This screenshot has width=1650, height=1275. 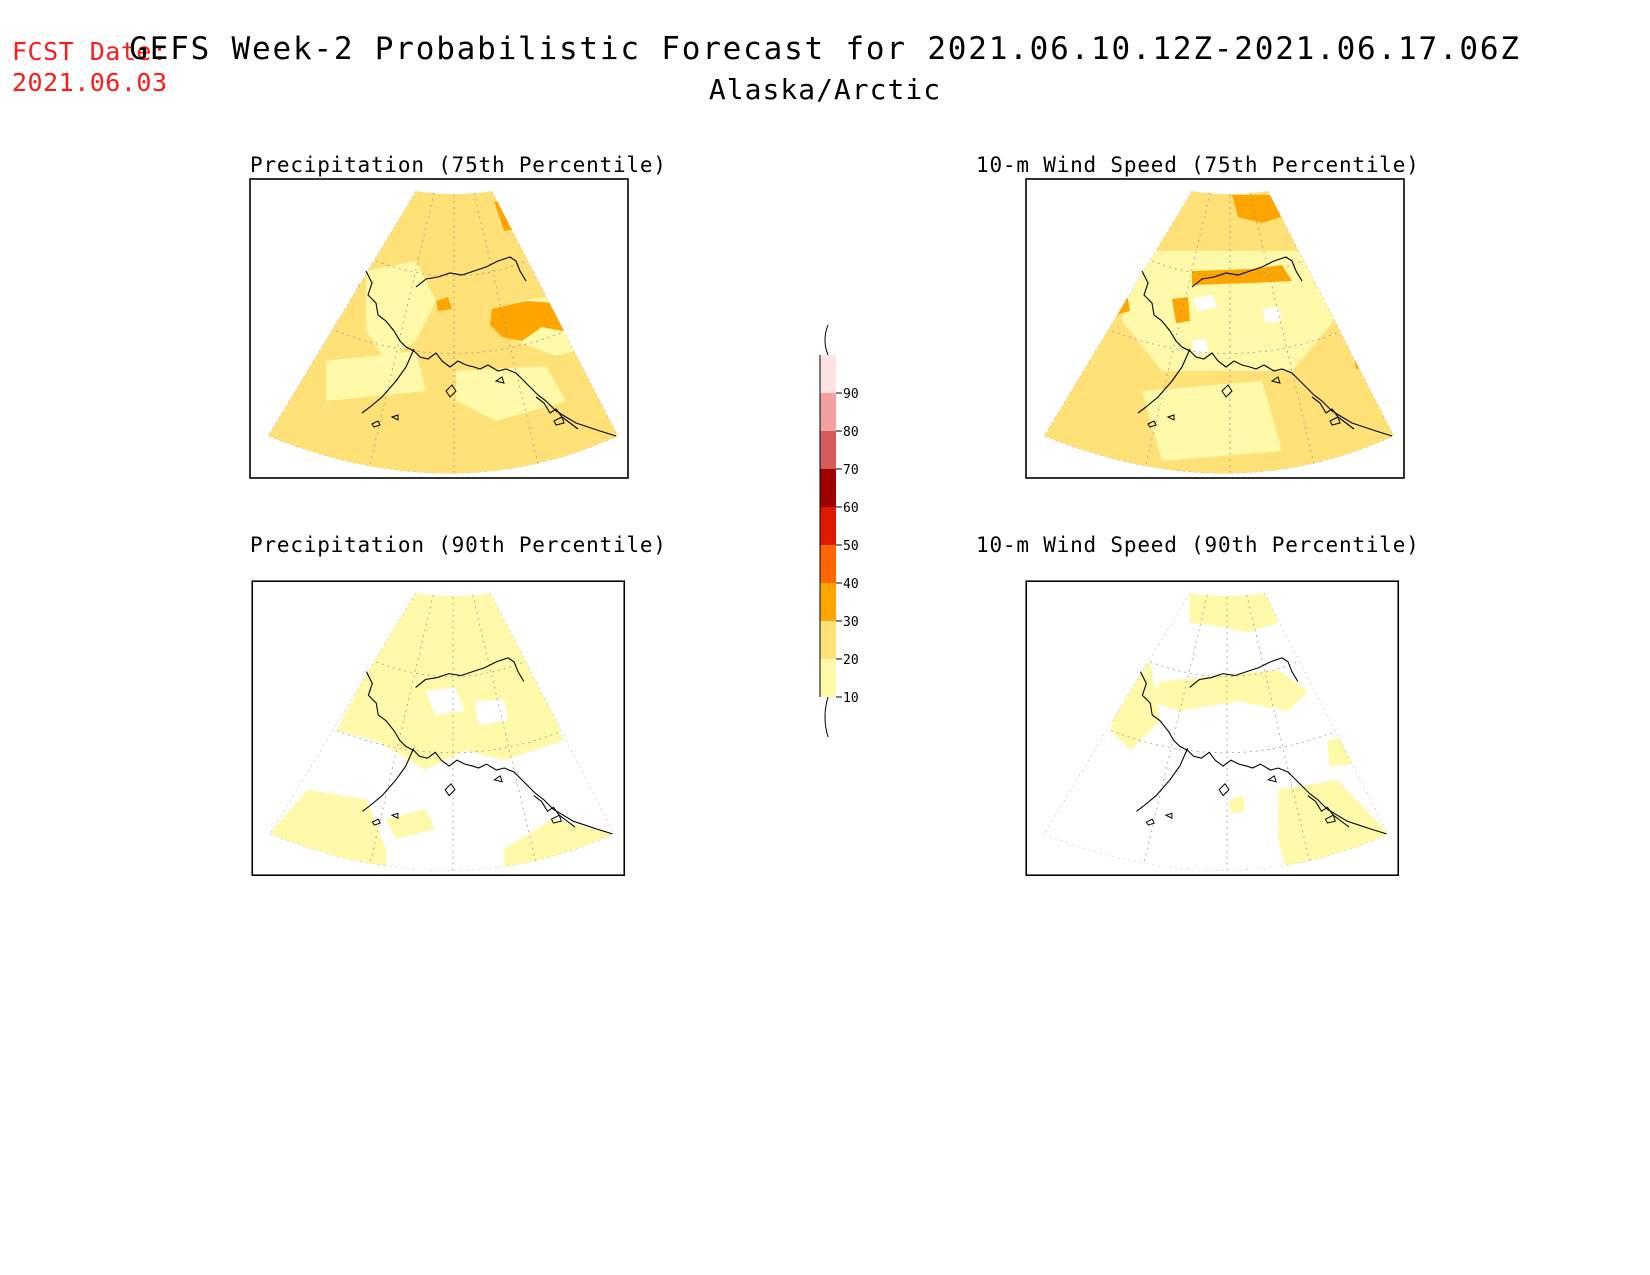 What do you see at coordinates (511, 393) in the screenshot?
I see `precip75-light-region-south` at bounding box center [511, 393].